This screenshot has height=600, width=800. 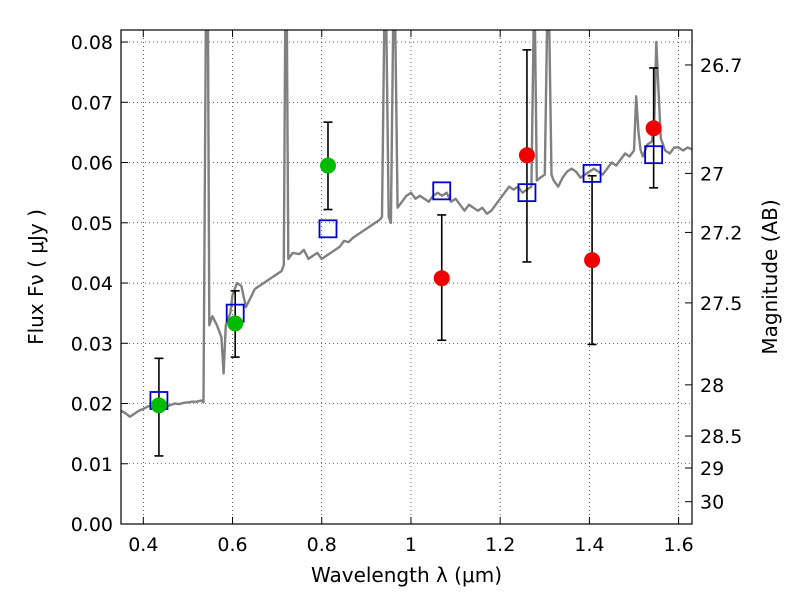 I want to click on x-tick-label: 0.8, so click(x=322, y=545).